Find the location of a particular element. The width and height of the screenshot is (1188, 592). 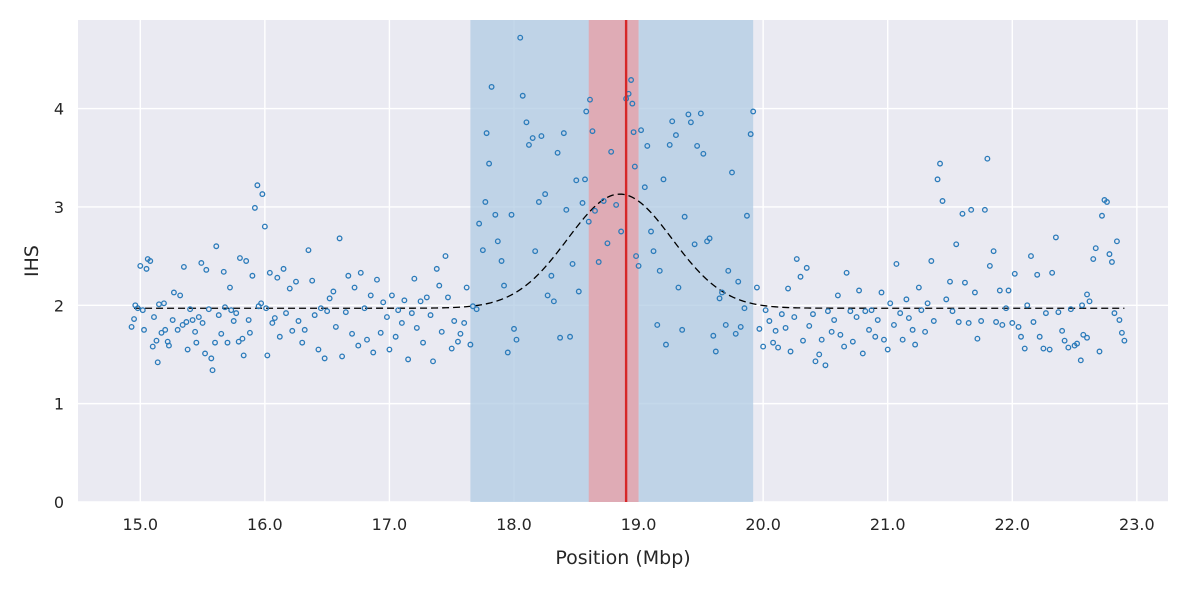

x-tick-label: 19.0 is located at coordinates (639, 524).